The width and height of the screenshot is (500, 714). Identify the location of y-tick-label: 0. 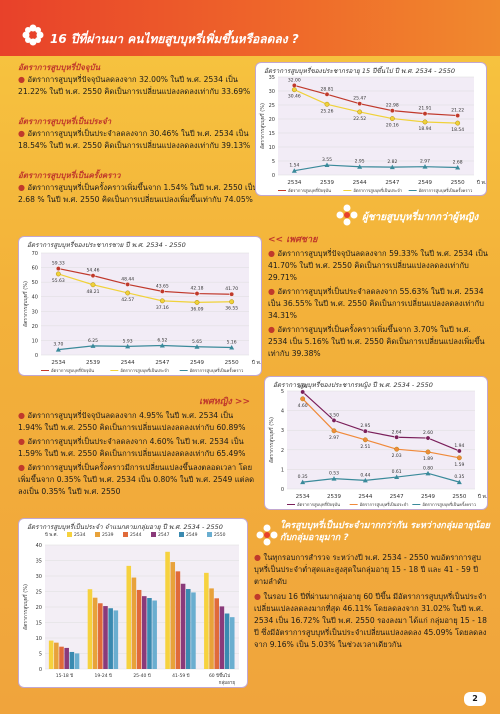
(40, 670).